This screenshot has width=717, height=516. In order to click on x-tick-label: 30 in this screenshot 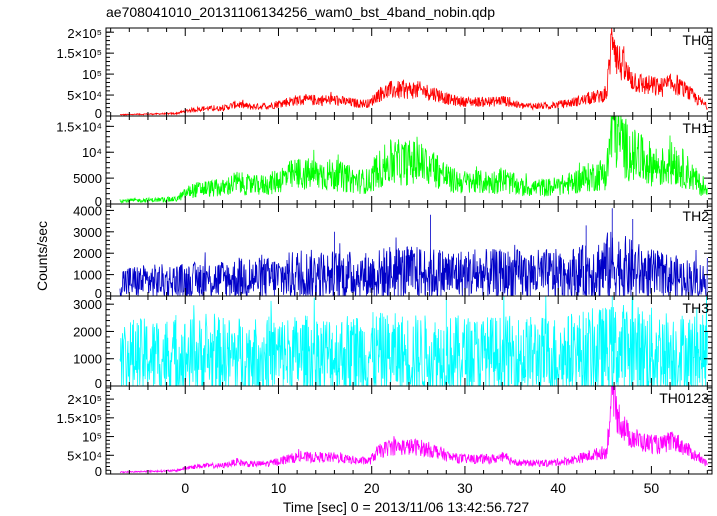, I will do `click(465, 488)`.